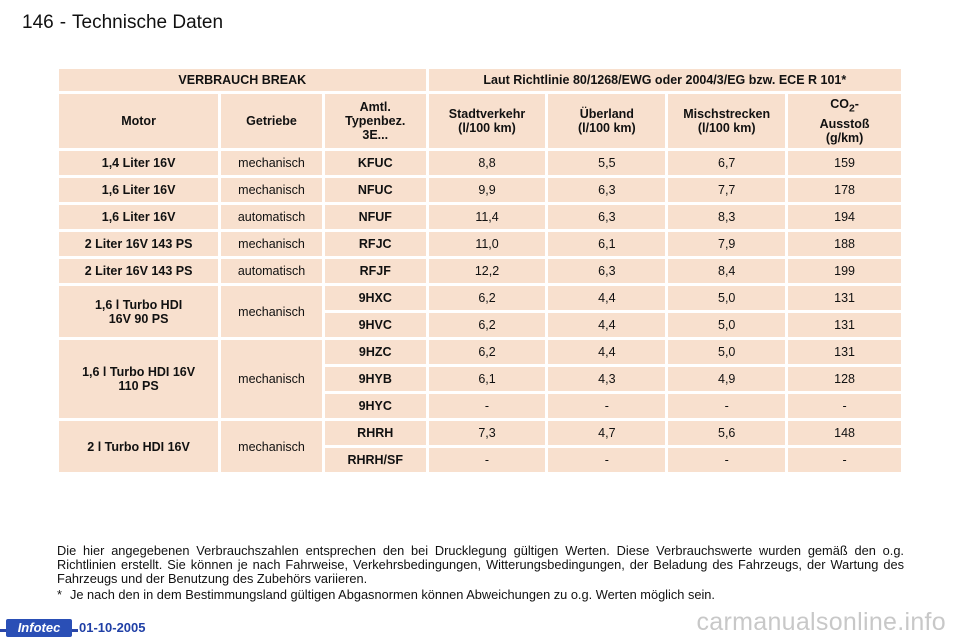 This screenshot has height=640, width=960. What do you see at coordinates (844, 190) in the screenshot?
I see `cell-co2: 178` at bounding box center [844, 190].